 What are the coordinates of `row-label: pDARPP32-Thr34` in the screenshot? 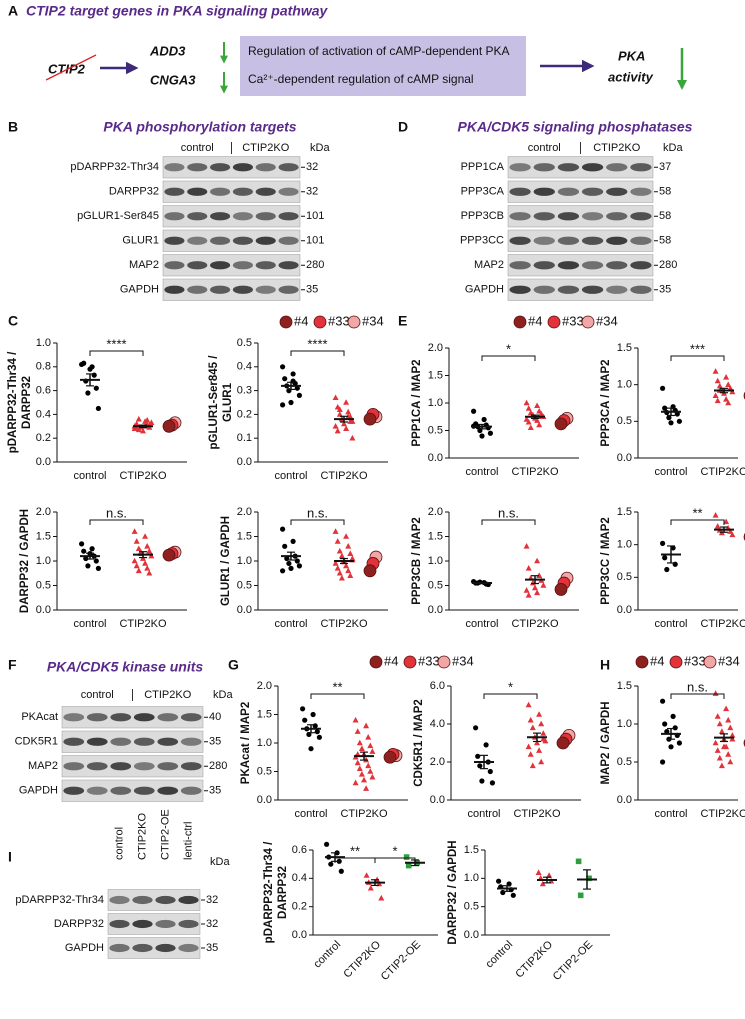 It's located at (114, 167).